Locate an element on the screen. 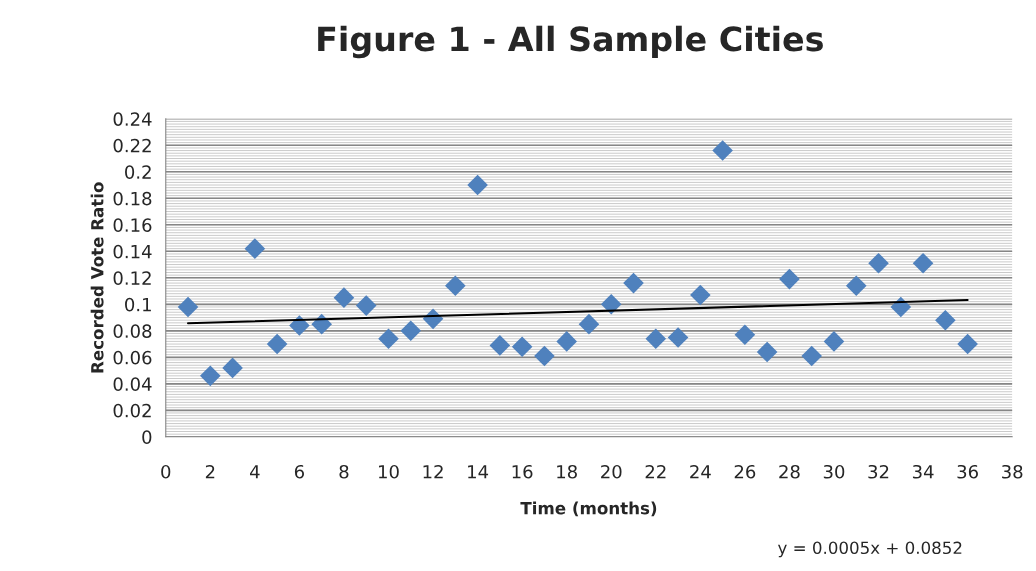 The image size is (1036, 571). y-tick-label: 0.06 is located at coordinates (132, 357).